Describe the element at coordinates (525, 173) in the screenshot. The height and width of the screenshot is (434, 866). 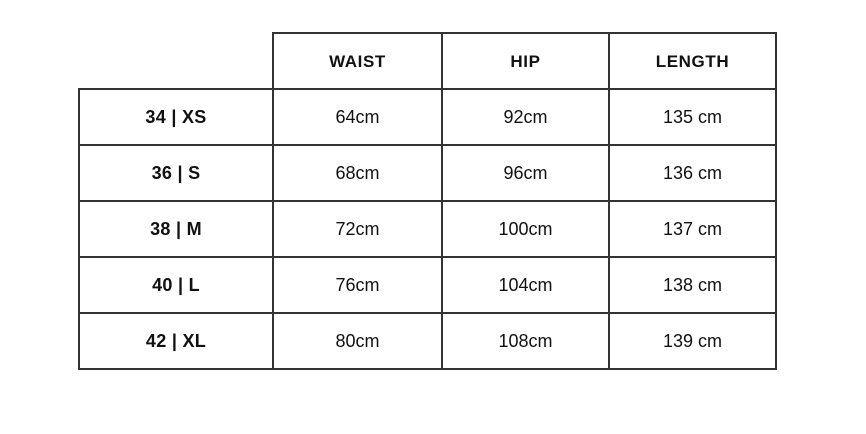
I see `hip-value-cell: 96cm` at that location.